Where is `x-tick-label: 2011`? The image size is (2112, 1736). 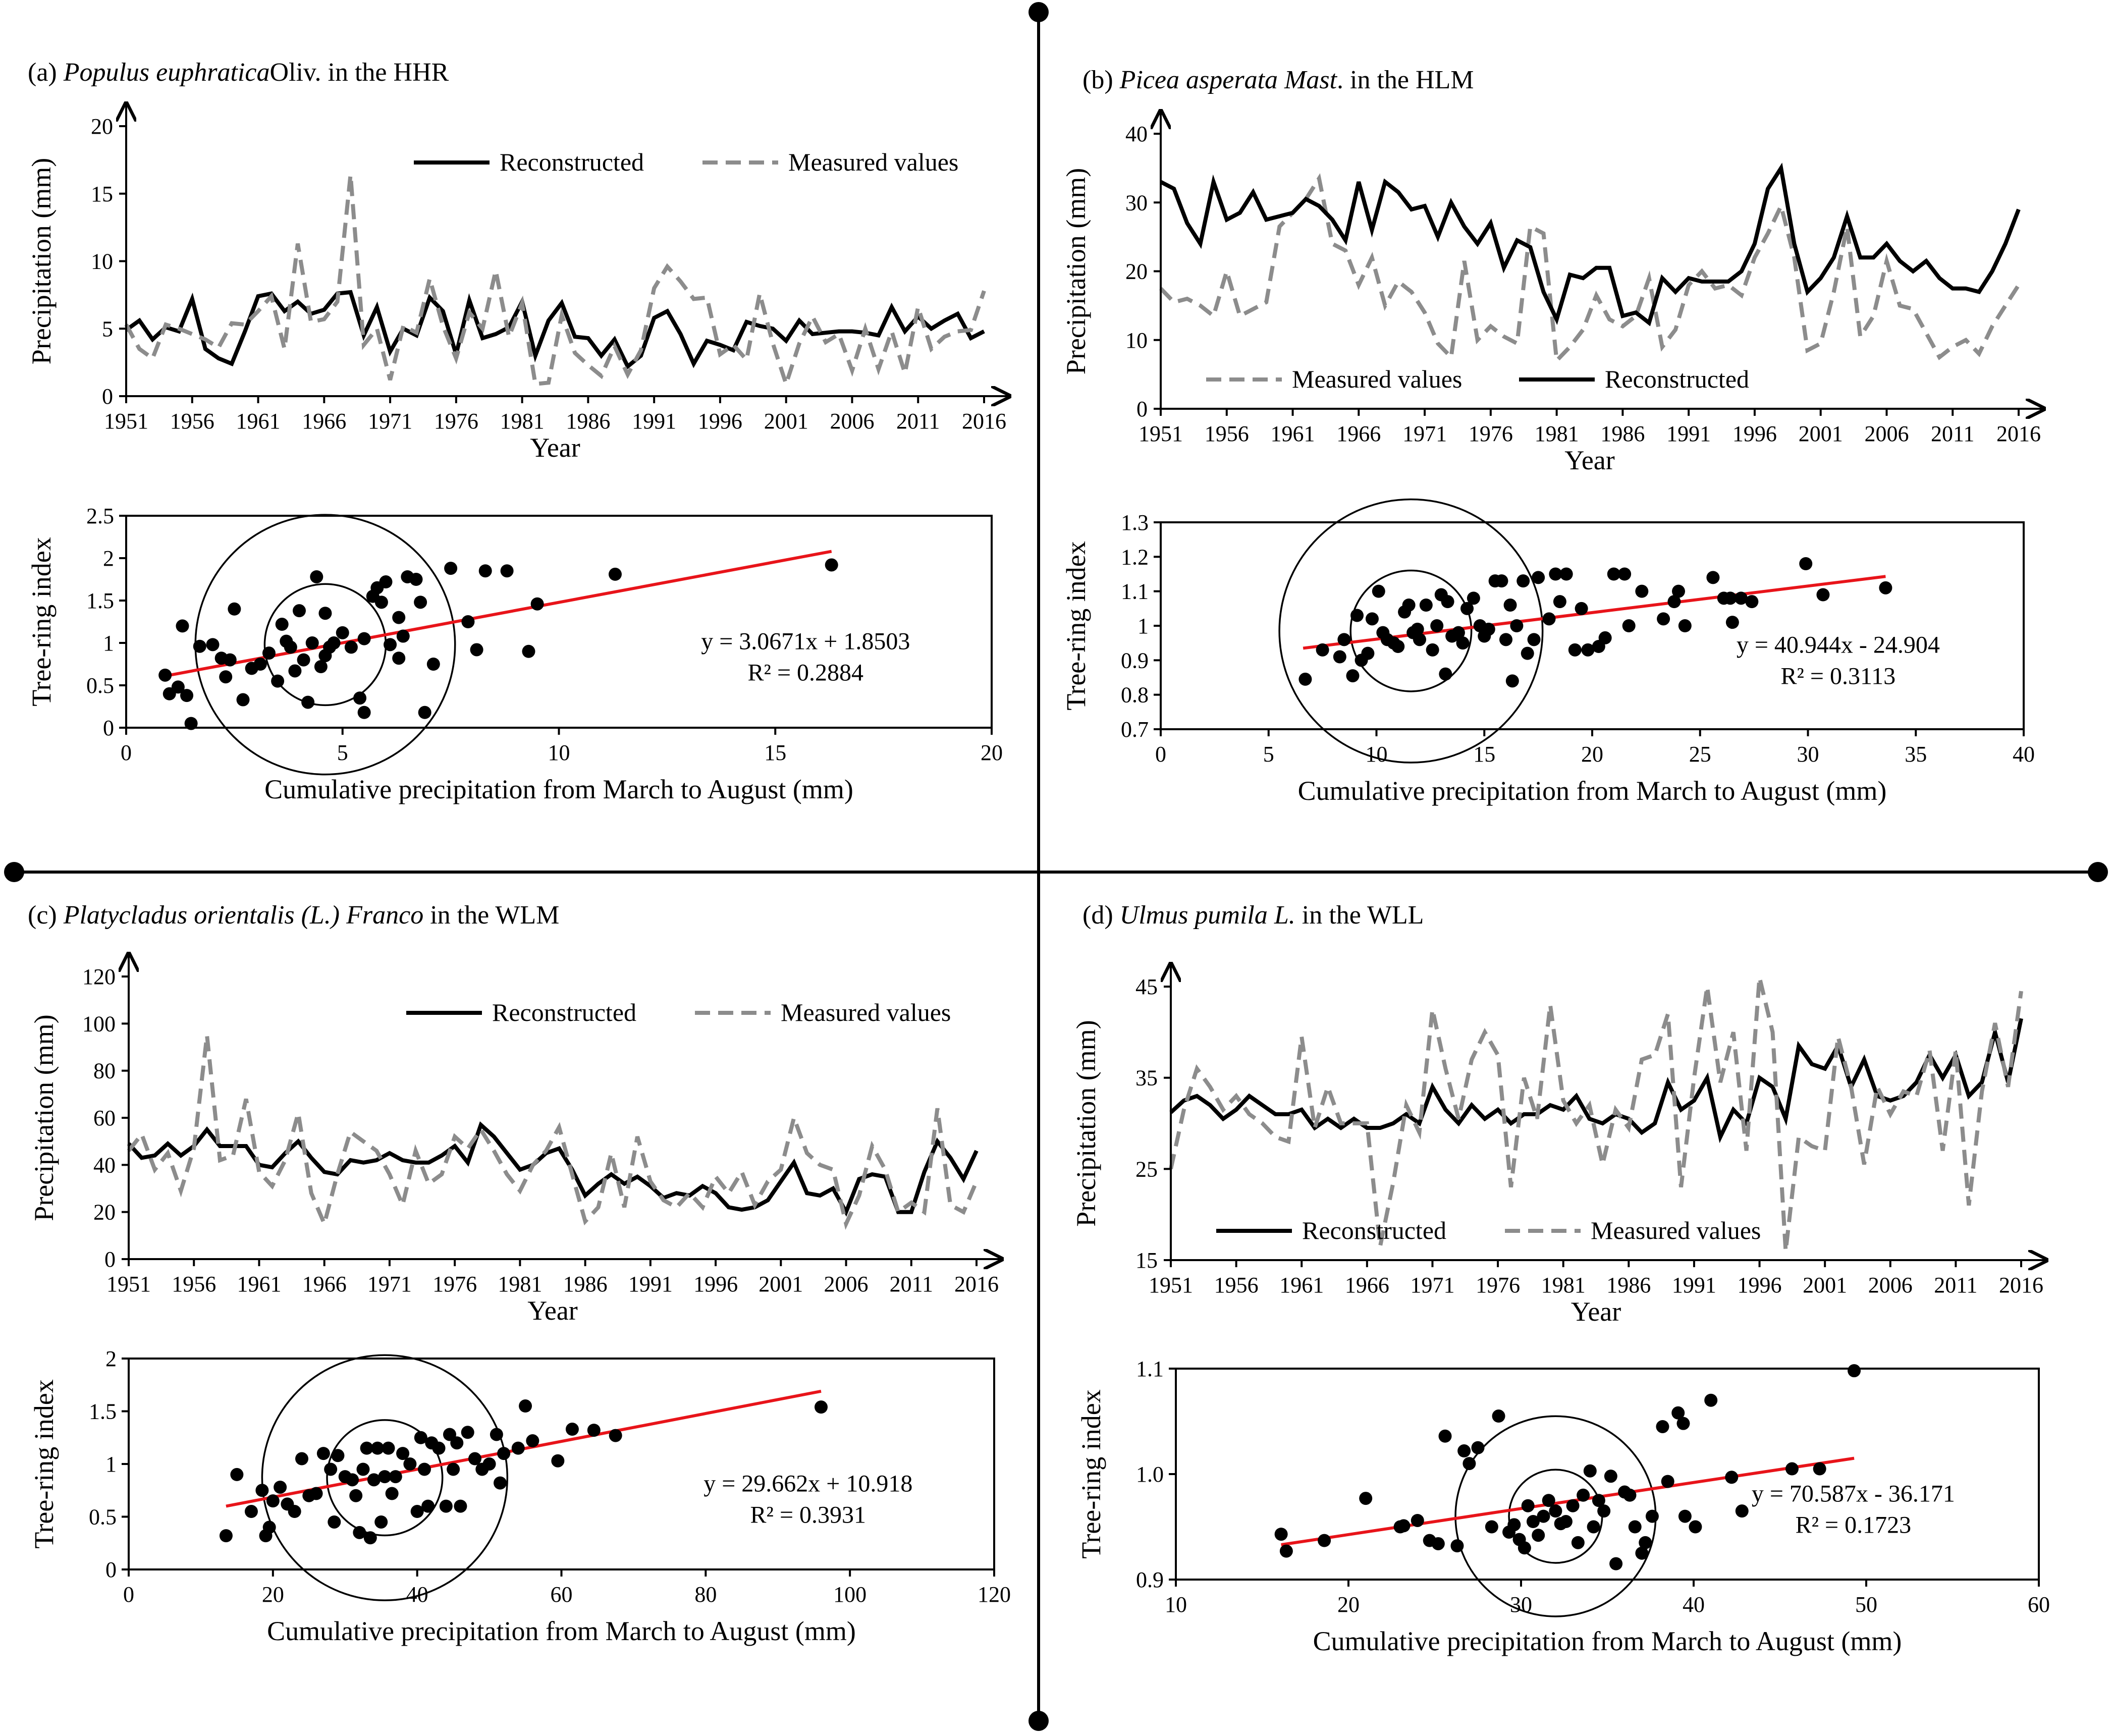
x-tick-label: 2011 is located at coordinates (918, 421).